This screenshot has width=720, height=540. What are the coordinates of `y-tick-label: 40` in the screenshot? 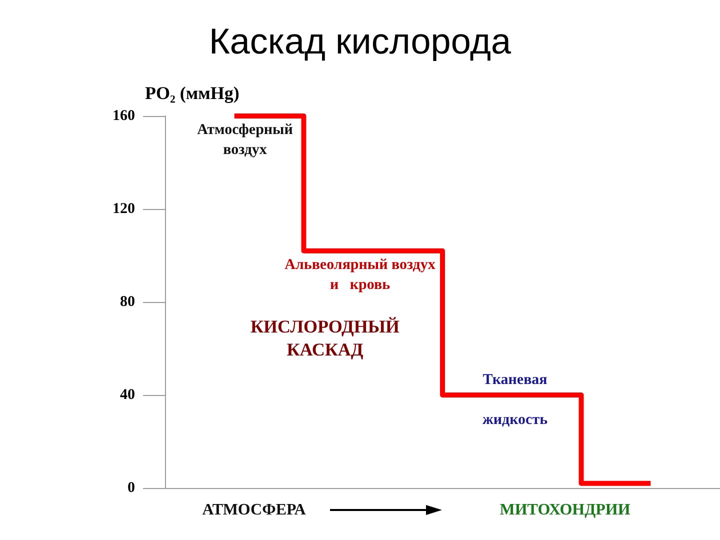 It's located at (127, 395).